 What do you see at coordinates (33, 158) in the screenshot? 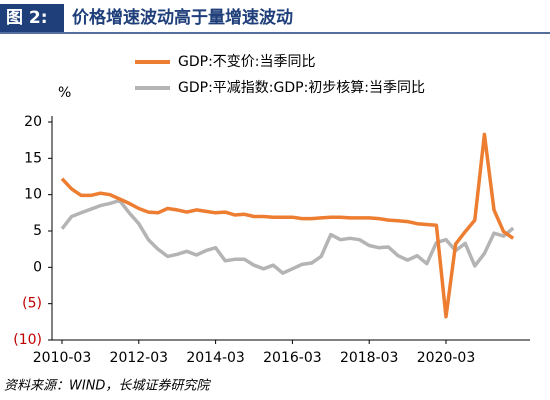
I see `y-tick-label: 15` at bounding box center [33, 158].